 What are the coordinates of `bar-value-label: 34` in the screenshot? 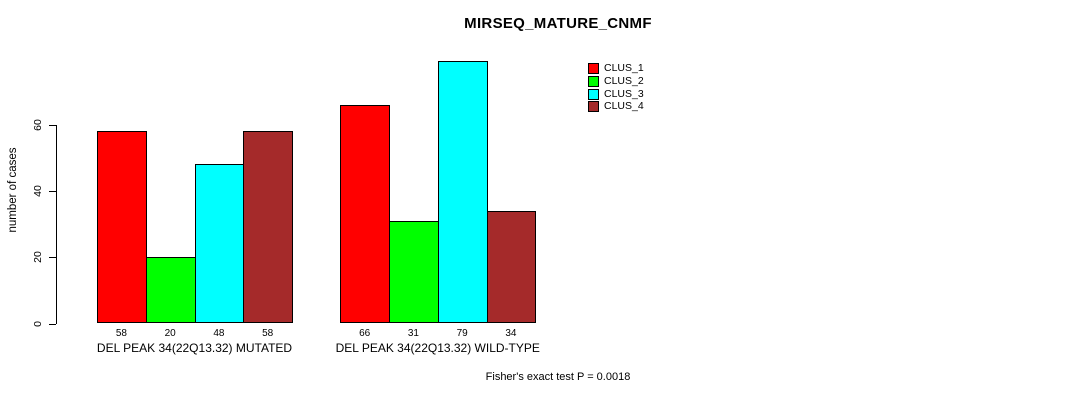 It's located at (511, 333).